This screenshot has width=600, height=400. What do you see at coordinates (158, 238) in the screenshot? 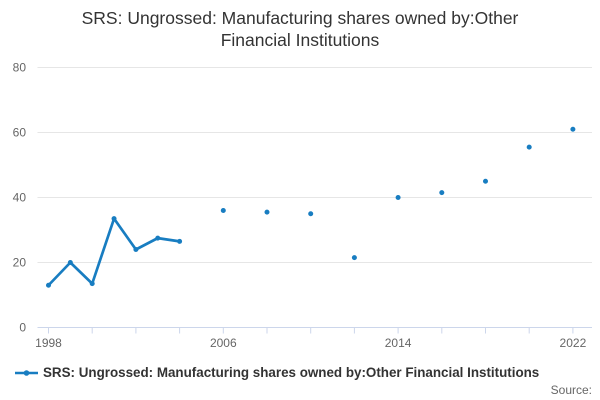
I see `data-point-2003` at bounding box center [158, 238].